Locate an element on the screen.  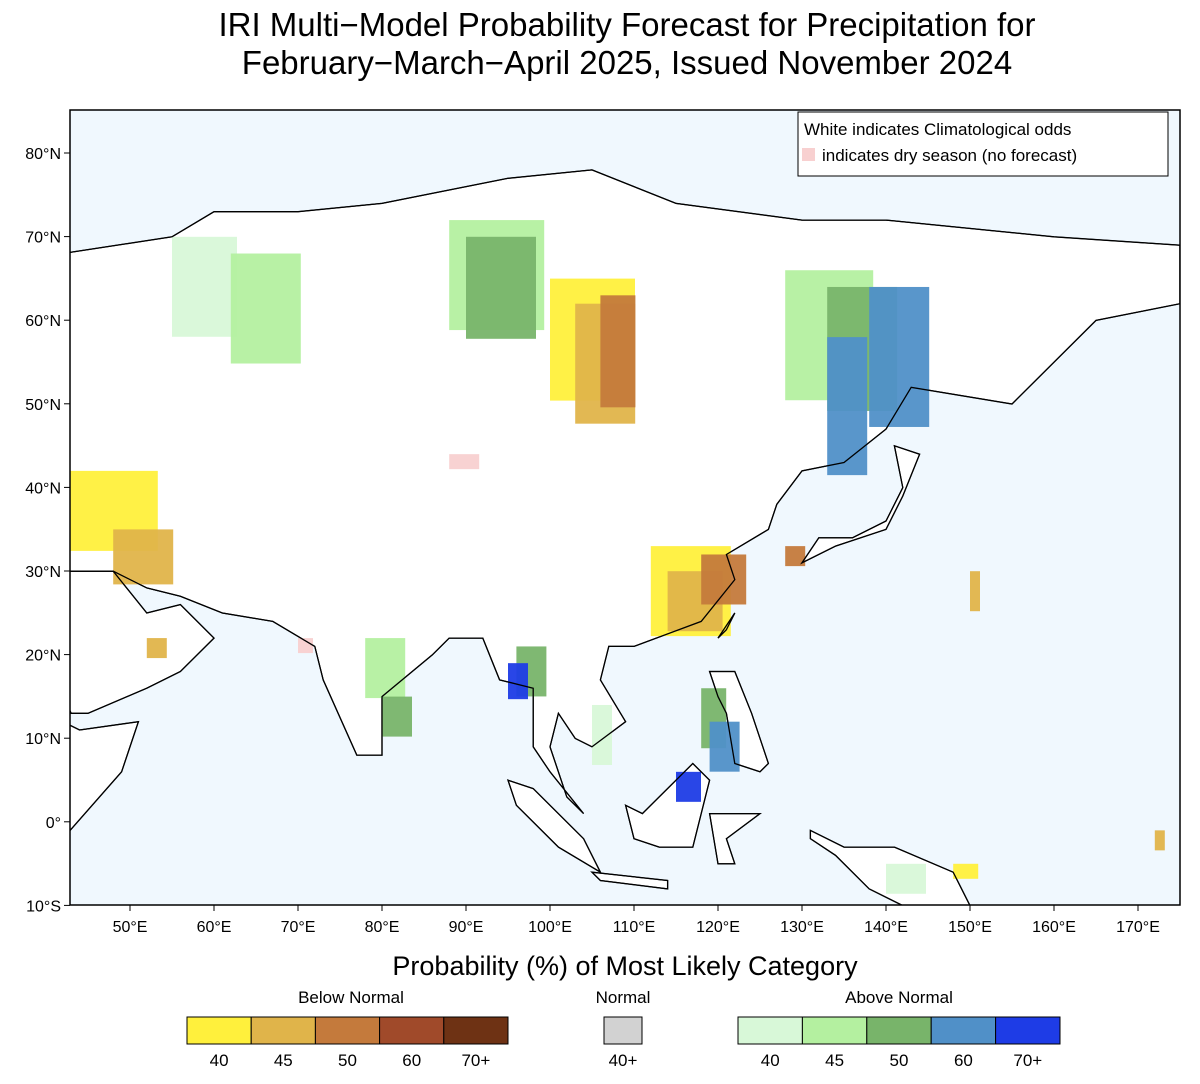
legend-group-name: Below Normal is located at coordinates (351, 997).